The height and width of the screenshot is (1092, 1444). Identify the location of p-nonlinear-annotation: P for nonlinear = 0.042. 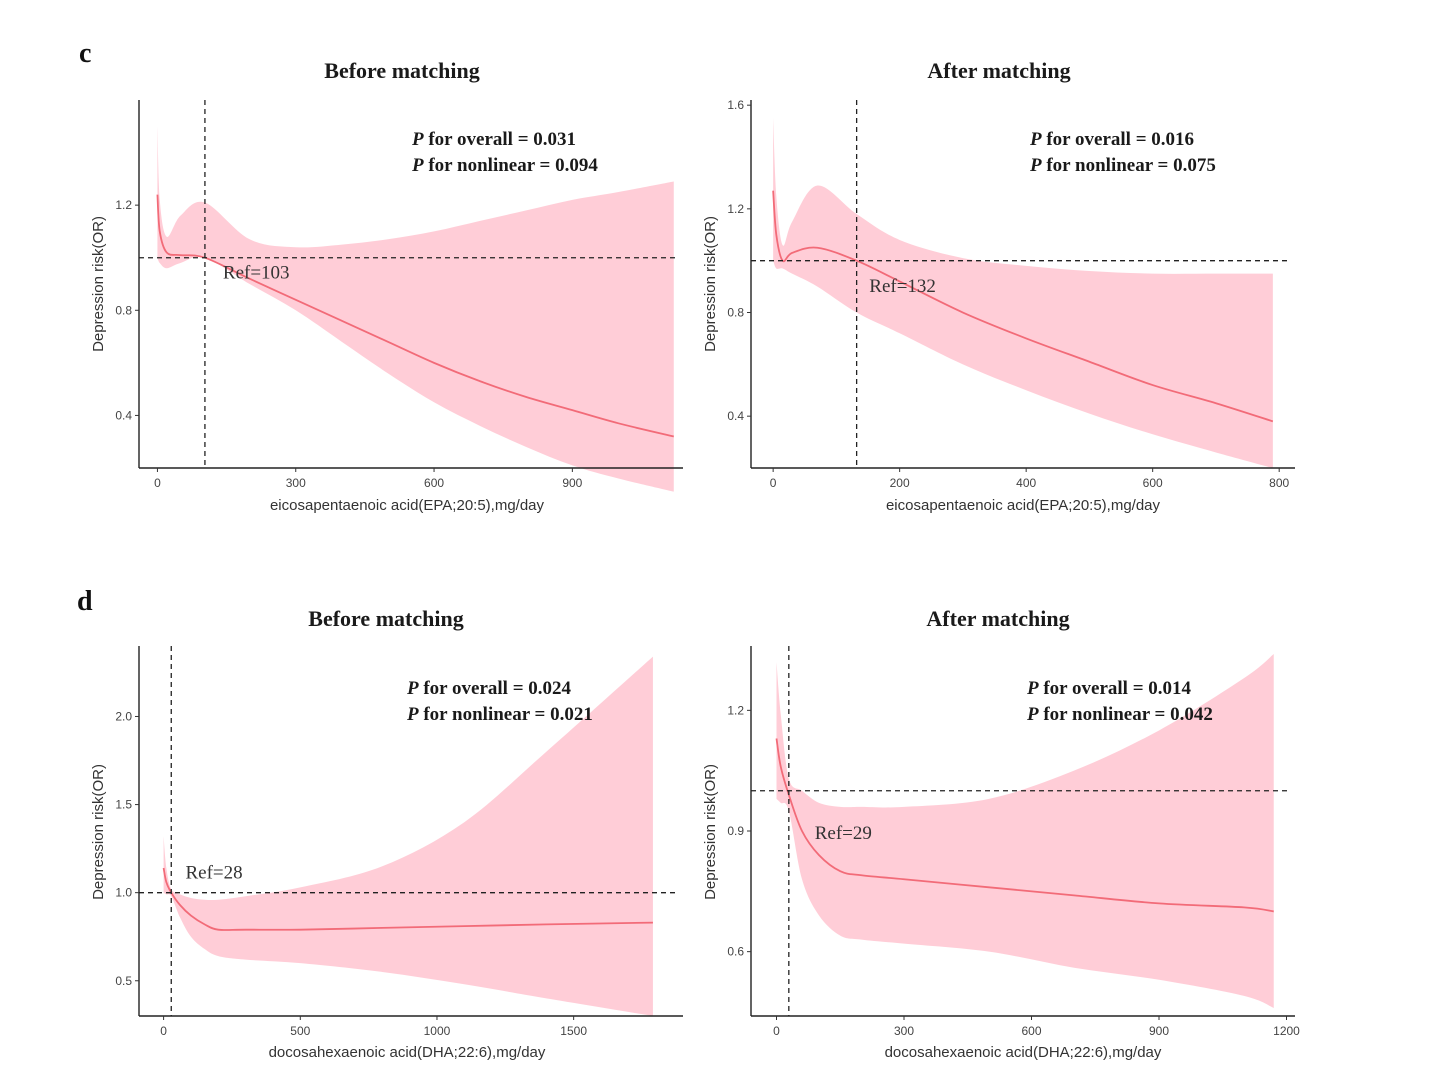
(1119, 714).